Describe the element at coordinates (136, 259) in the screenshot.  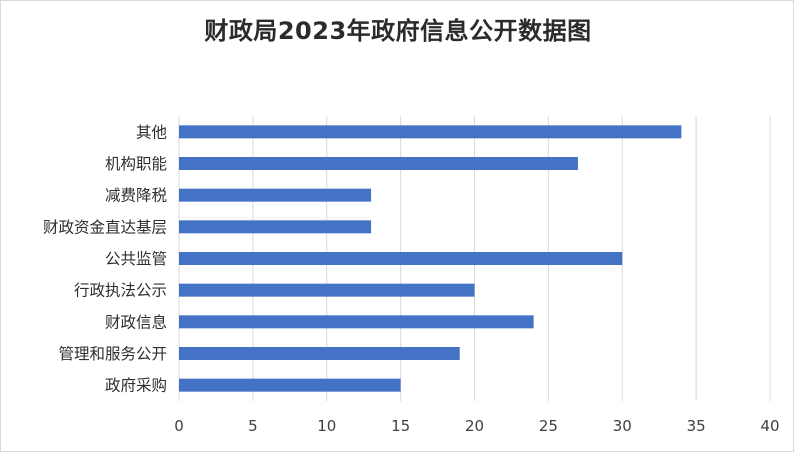
I see `category-label: 公共监管` at that location.